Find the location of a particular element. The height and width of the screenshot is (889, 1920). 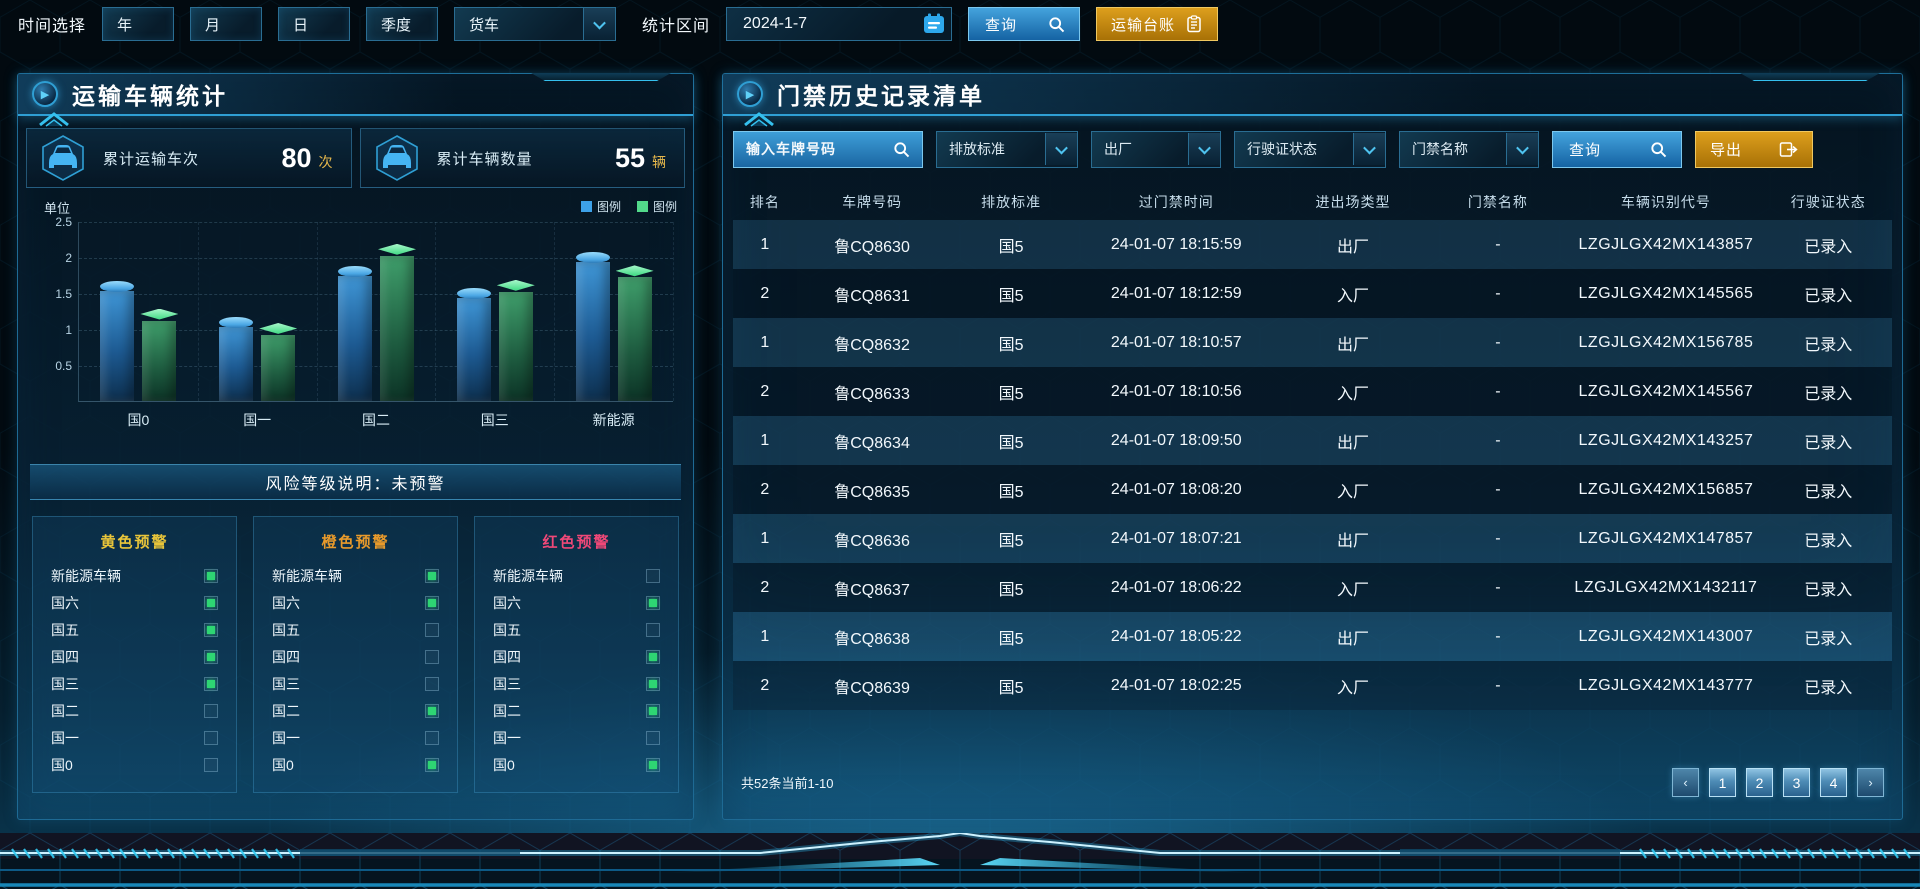

legend-item-green: 图例 is located at coordinates (656, 206).